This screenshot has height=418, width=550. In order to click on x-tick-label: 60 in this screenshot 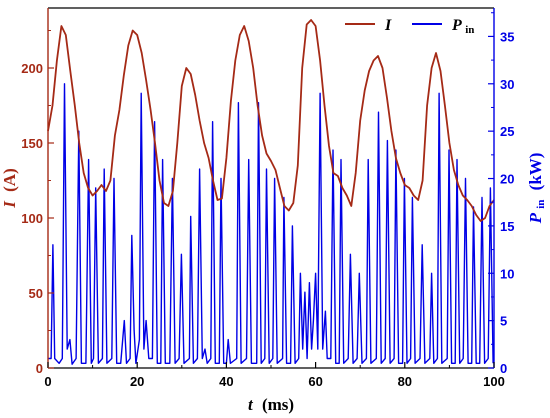, I will do `click(315, 381)`.